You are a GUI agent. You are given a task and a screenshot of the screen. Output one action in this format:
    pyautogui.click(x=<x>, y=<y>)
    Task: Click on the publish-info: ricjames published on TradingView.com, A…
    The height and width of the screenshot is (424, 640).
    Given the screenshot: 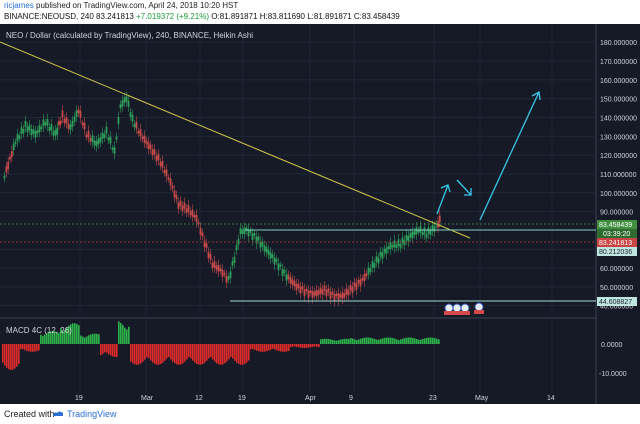 What is the action you would take?
    pyautogui.click(x=121, y=5)
    